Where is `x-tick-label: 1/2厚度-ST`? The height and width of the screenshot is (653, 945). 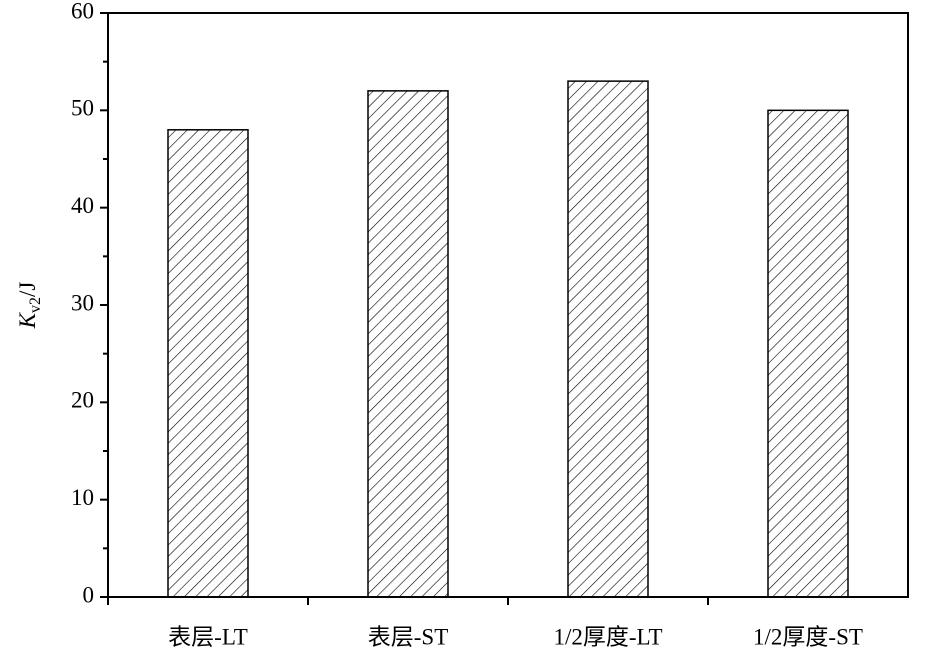
x-tick-label: 1/2厚度-ST is located at coordinates (808, 636).